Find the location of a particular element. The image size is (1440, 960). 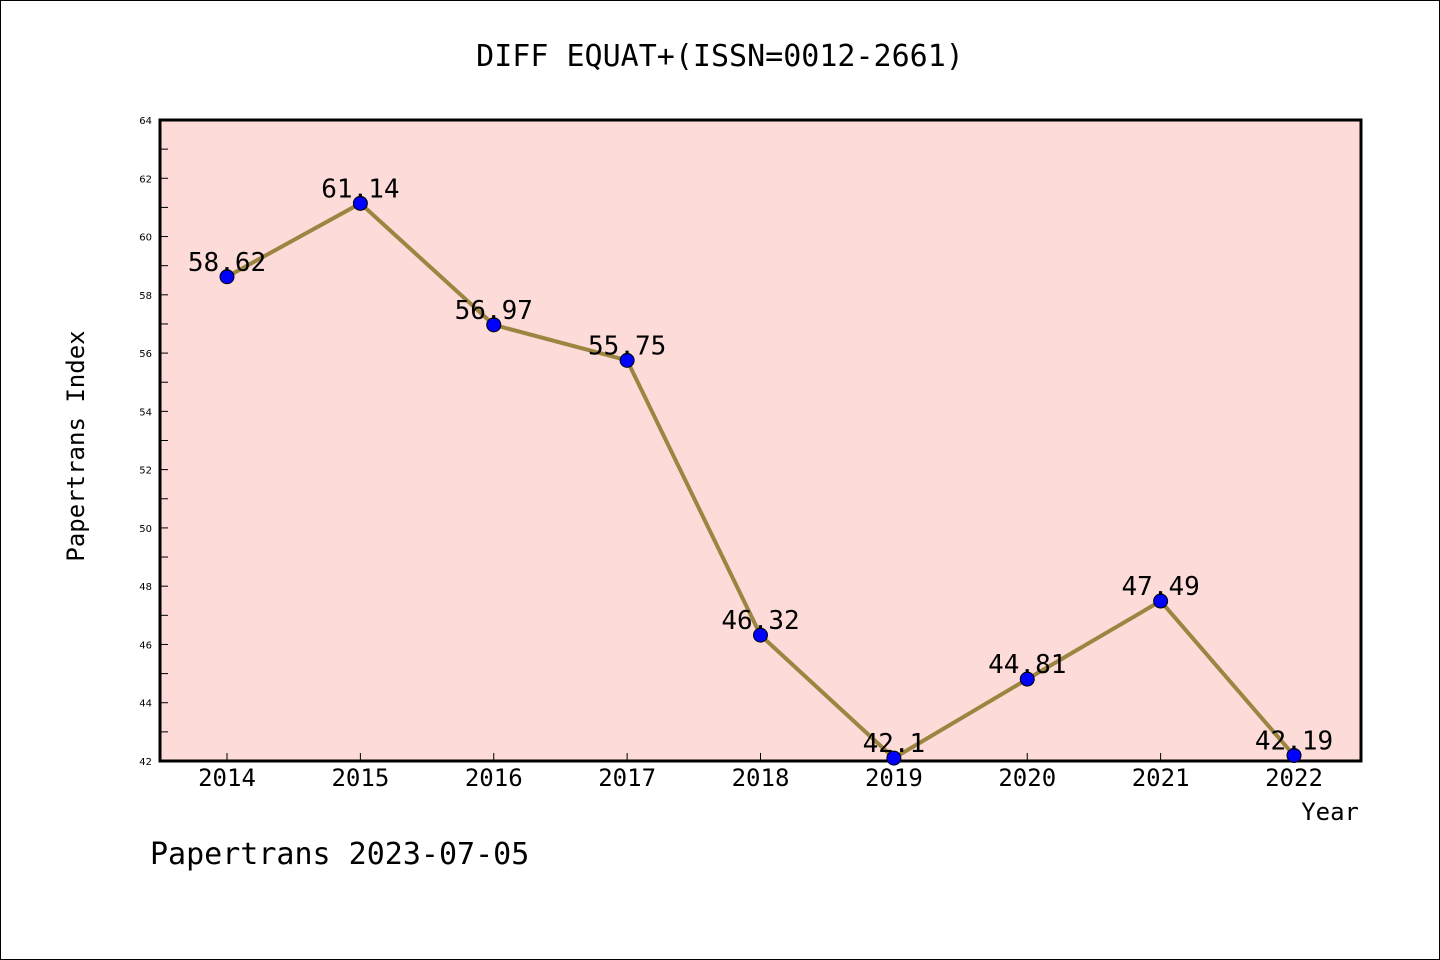

x-axis: 2014 2015 2016 2017 2018 2019 2020 2021 2022 is located at coordinates (760, 772).